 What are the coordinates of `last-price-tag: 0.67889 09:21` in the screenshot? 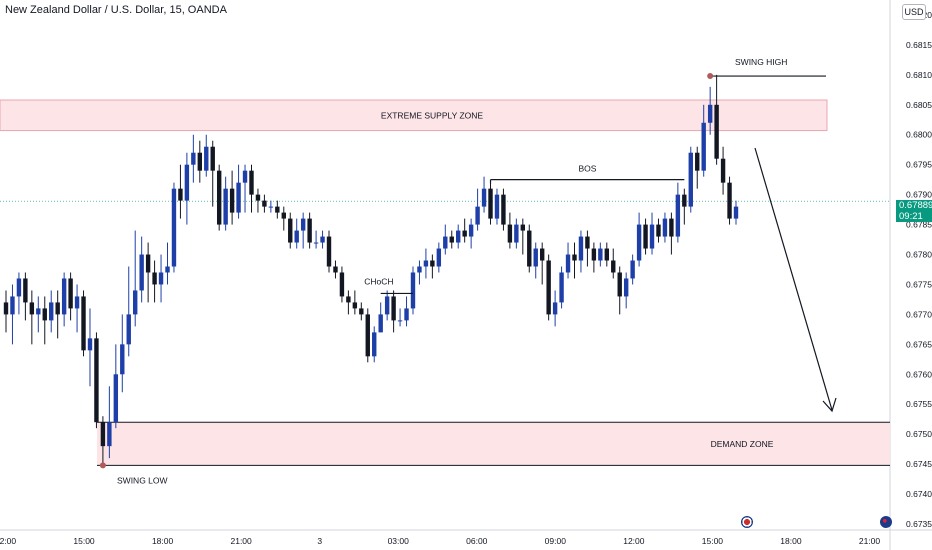 It's located at (914, 211).